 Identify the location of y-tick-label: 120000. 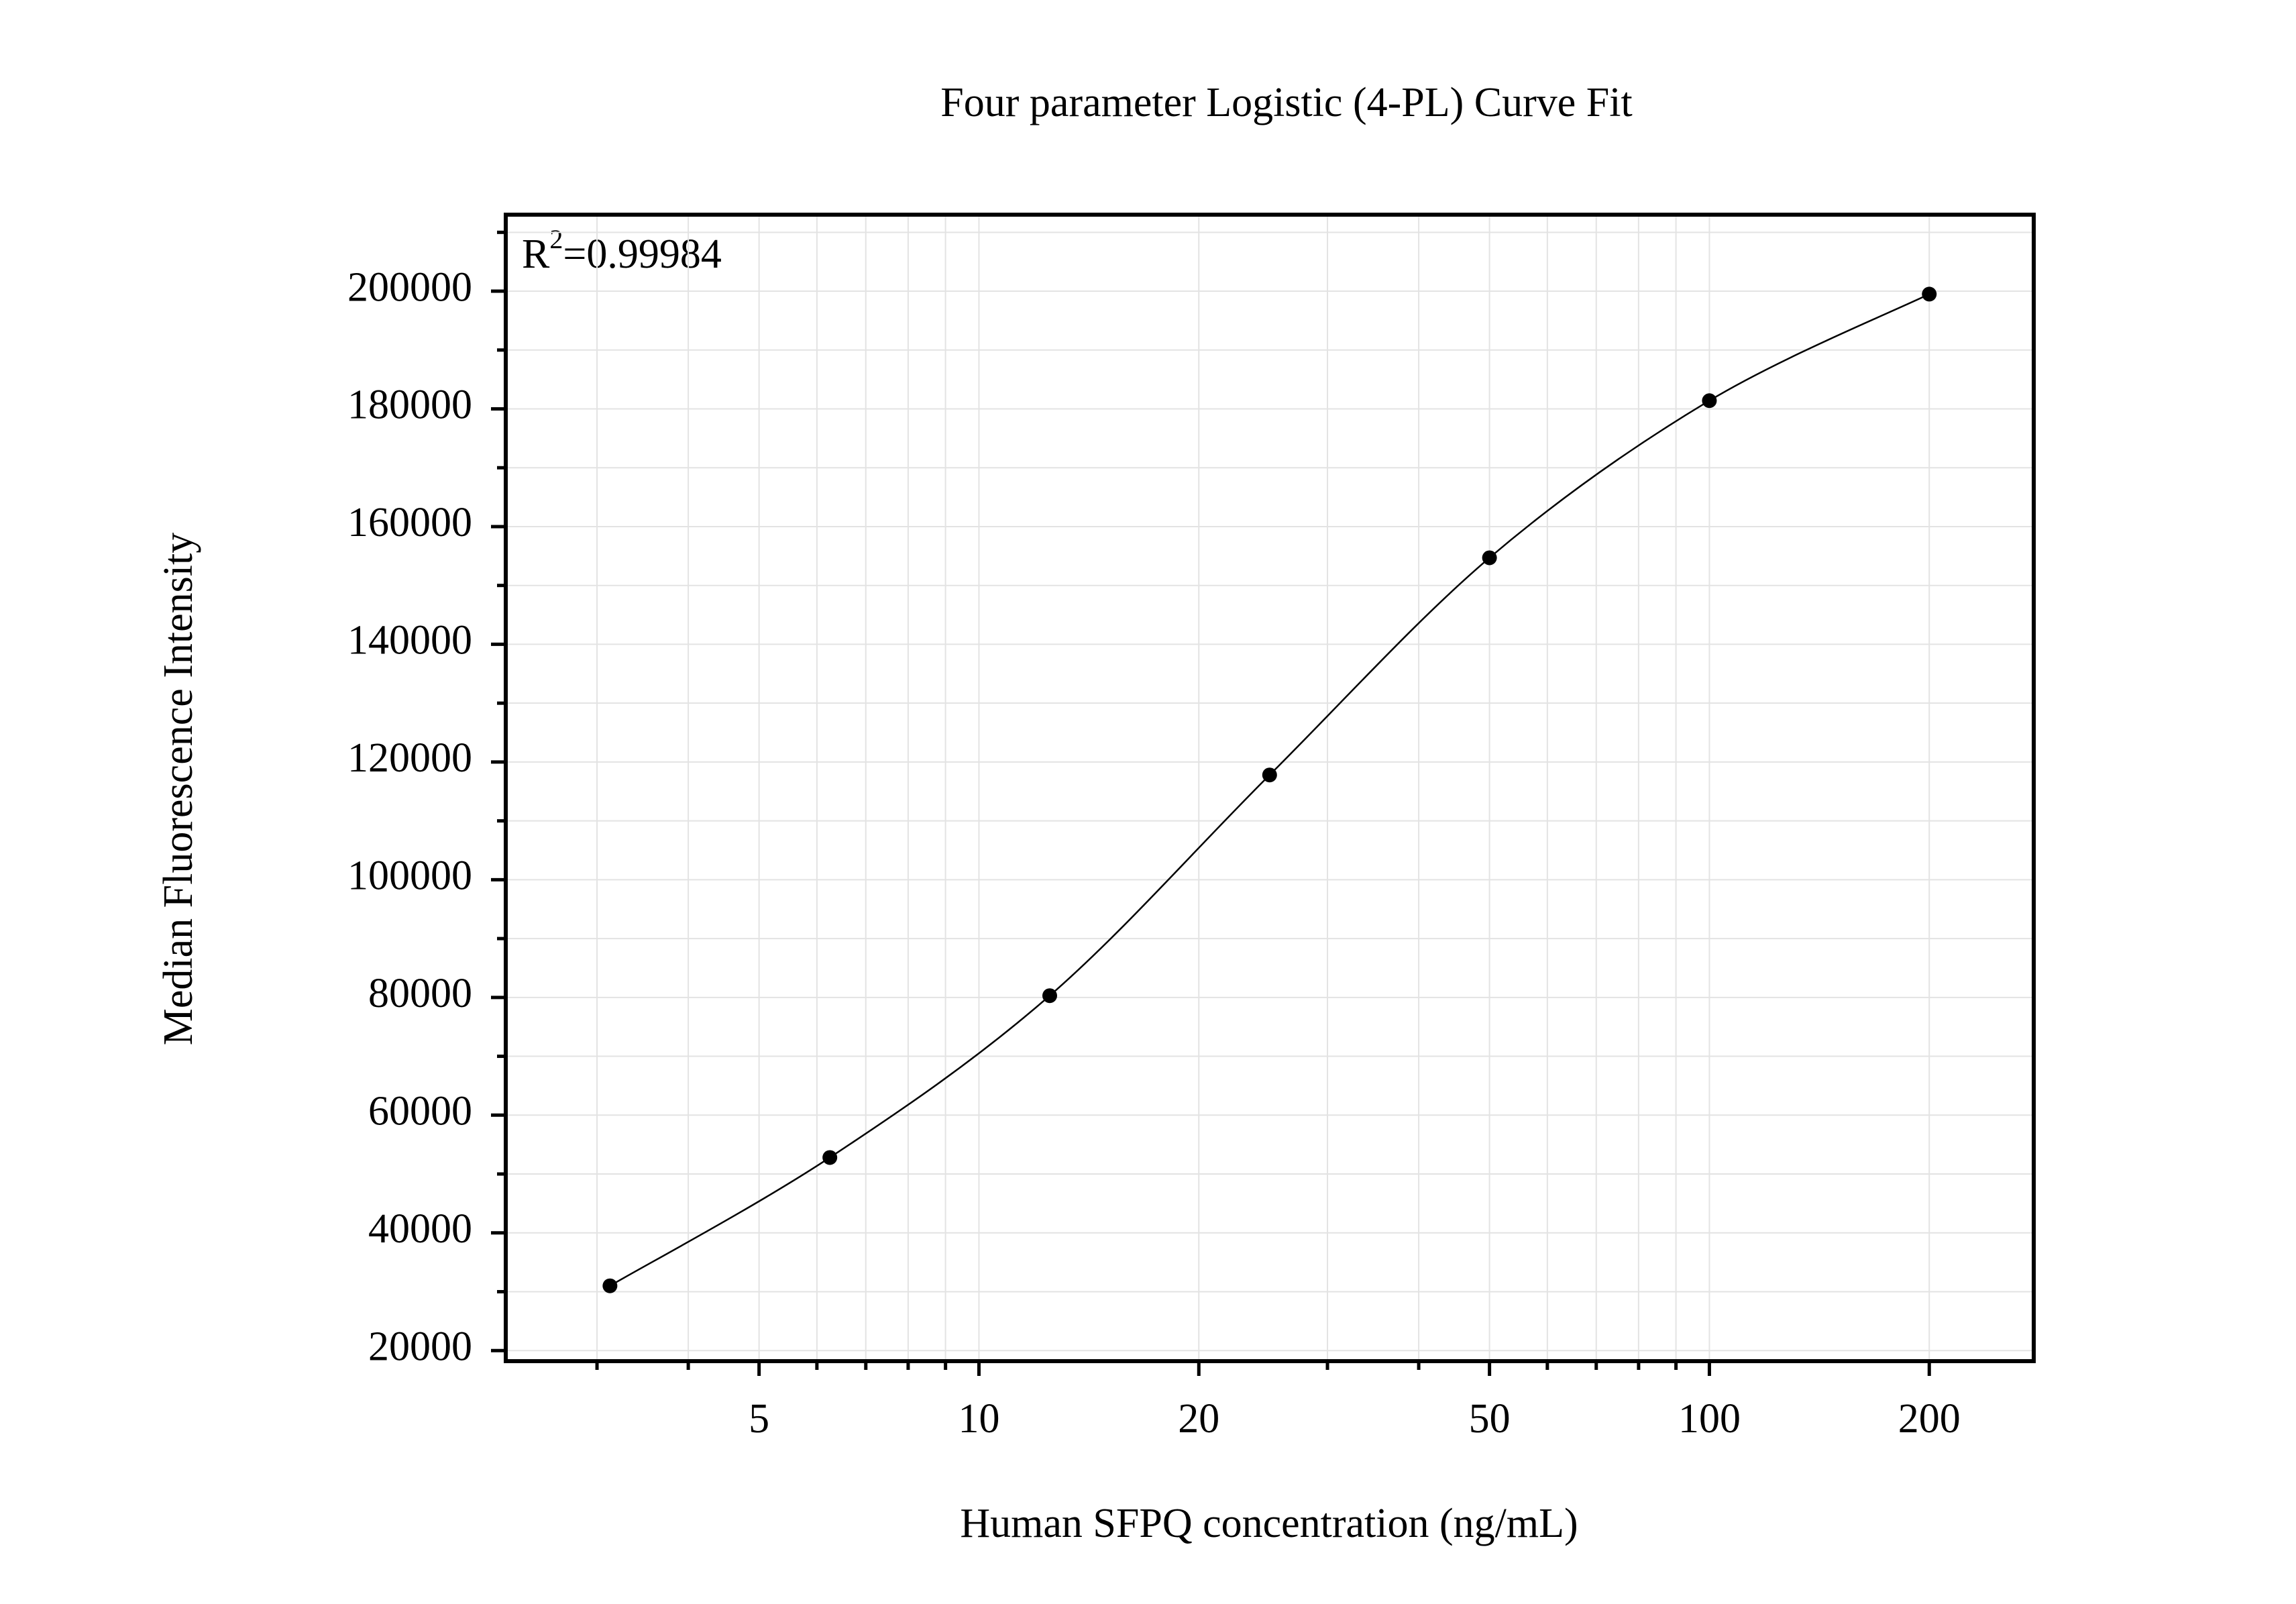
(409, 758).